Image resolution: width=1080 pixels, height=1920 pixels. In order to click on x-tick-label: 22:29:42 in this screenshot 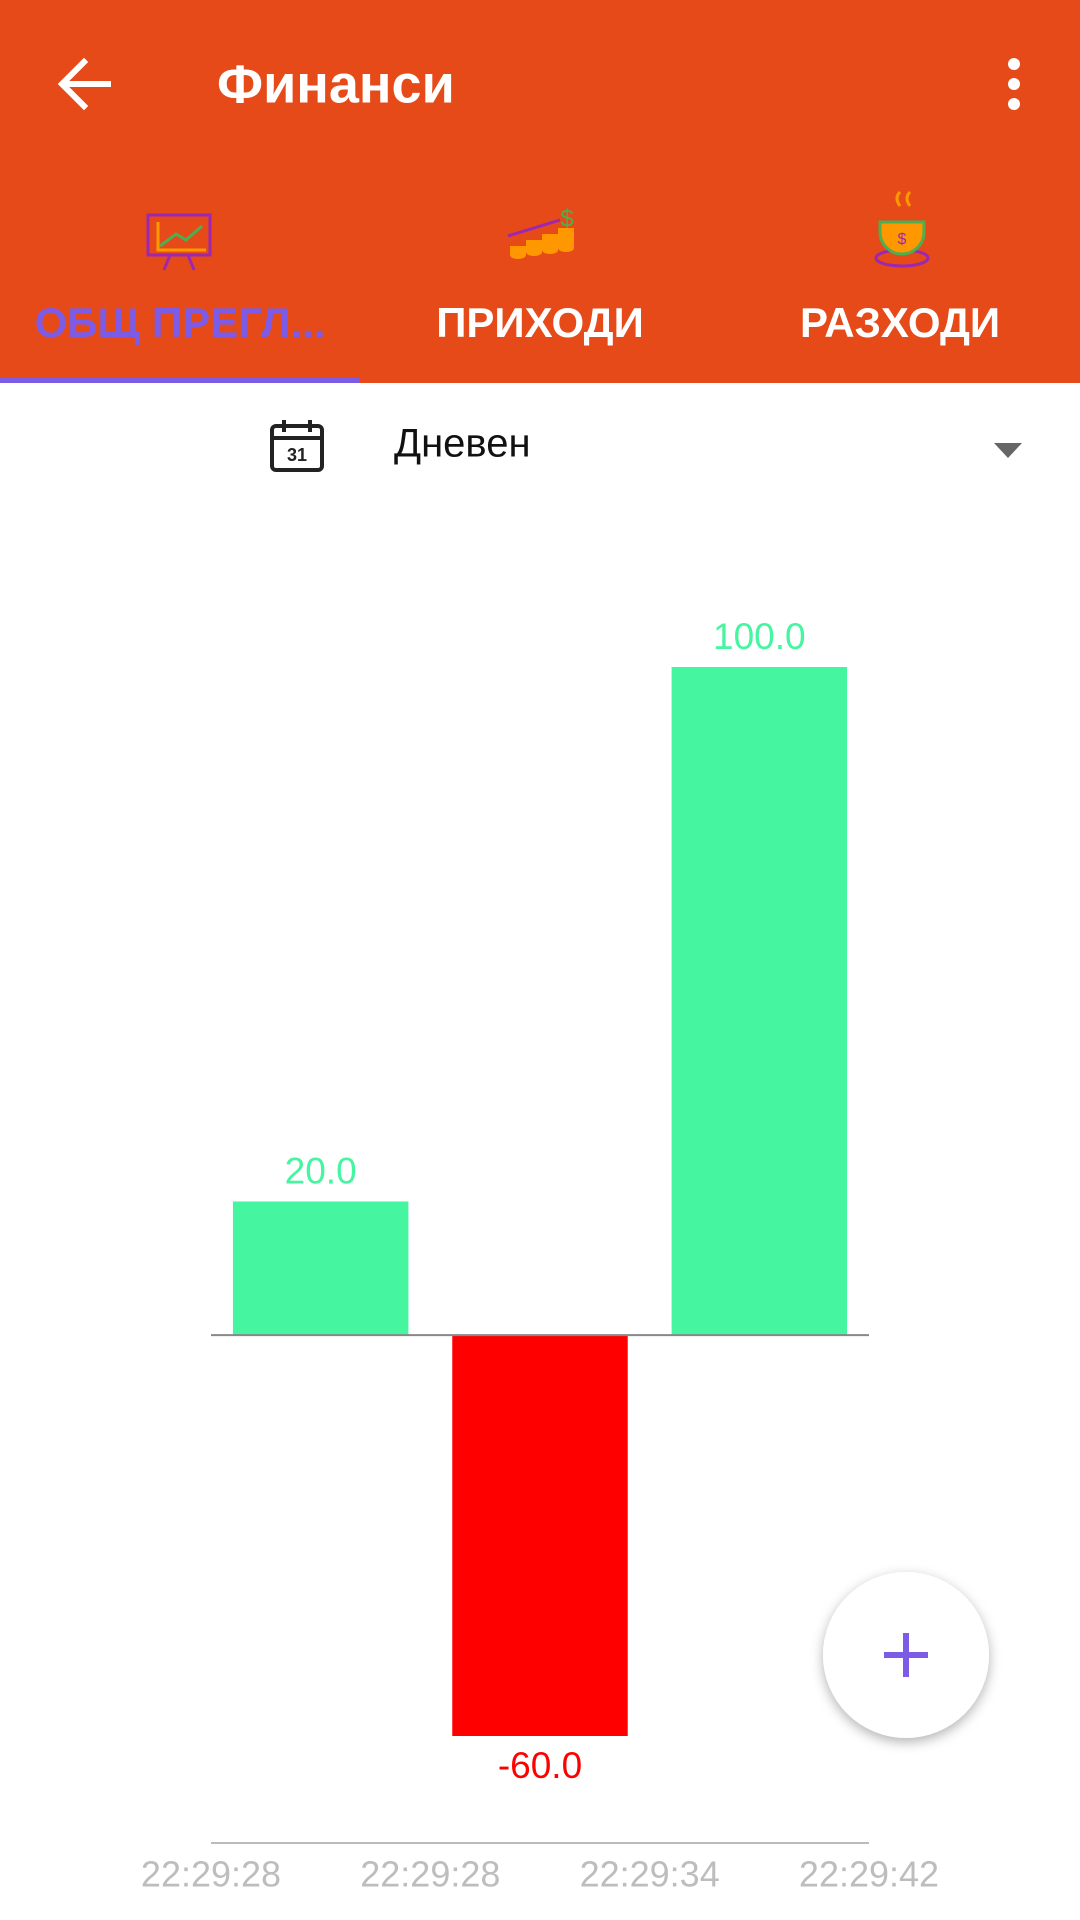, I will do `click(869, 1874)`.